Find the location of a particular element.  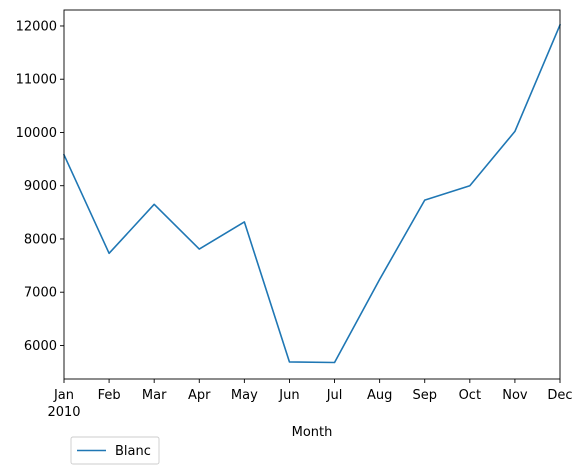

y-tick-label-7000: 7000 is located at coordinates (40, 293).